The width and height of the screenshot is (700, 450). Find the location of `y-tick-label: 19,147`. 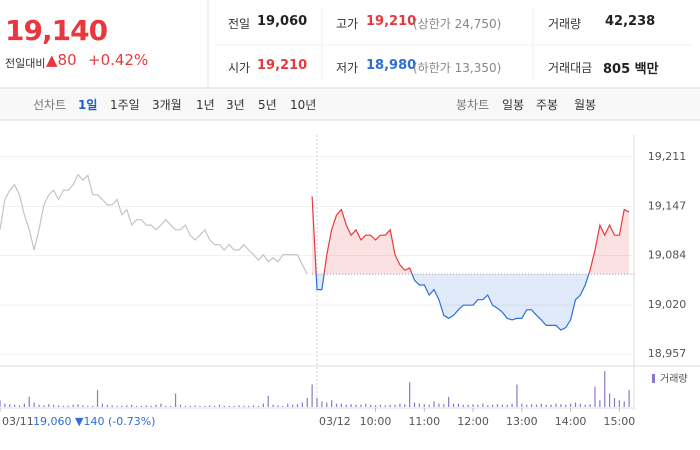

y-tick-label: 19,147 is located at coordinates (667, 205).